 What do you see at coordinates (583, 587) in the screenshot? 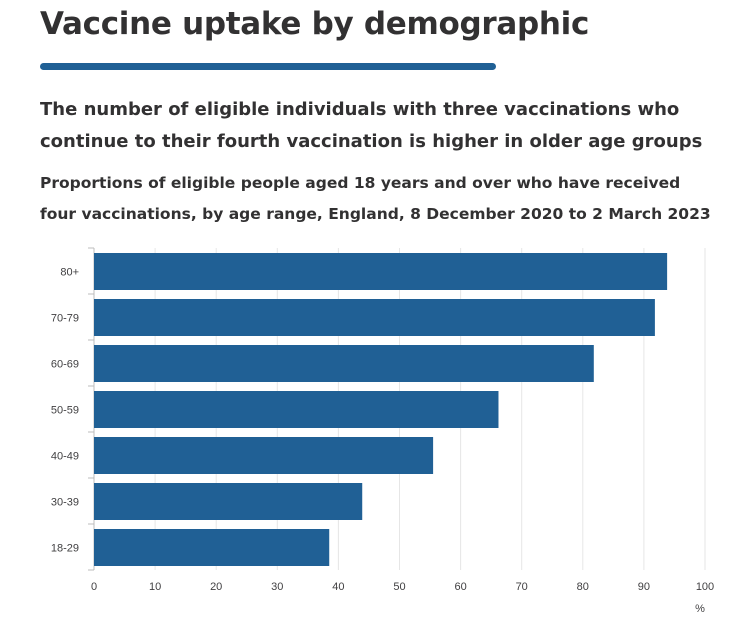
I see `x-tick-label: 80` at bounding box center [583, 587].